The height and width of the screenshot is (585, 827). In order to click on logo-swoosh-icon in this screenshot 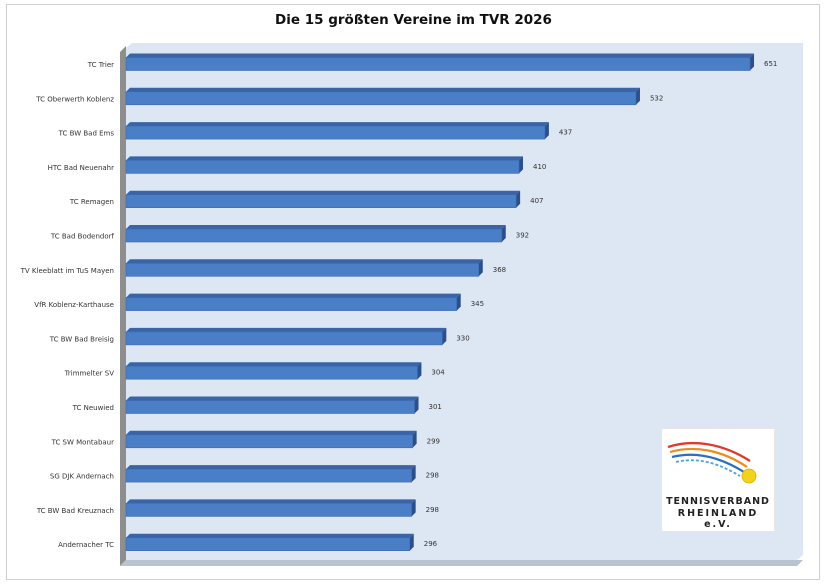, I will do `click(712, 462)`.